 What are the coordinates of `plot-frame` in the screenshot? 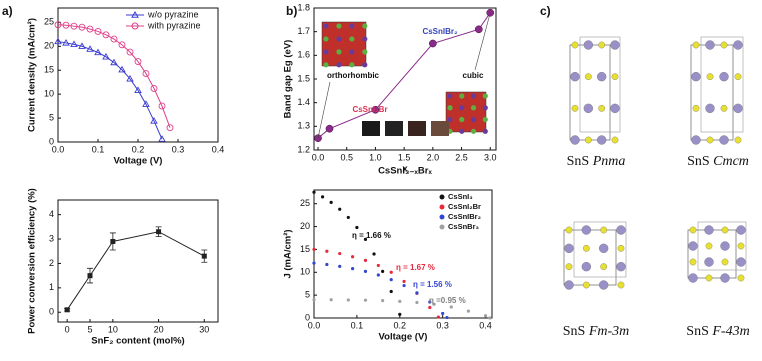 It's located at (403, 254).